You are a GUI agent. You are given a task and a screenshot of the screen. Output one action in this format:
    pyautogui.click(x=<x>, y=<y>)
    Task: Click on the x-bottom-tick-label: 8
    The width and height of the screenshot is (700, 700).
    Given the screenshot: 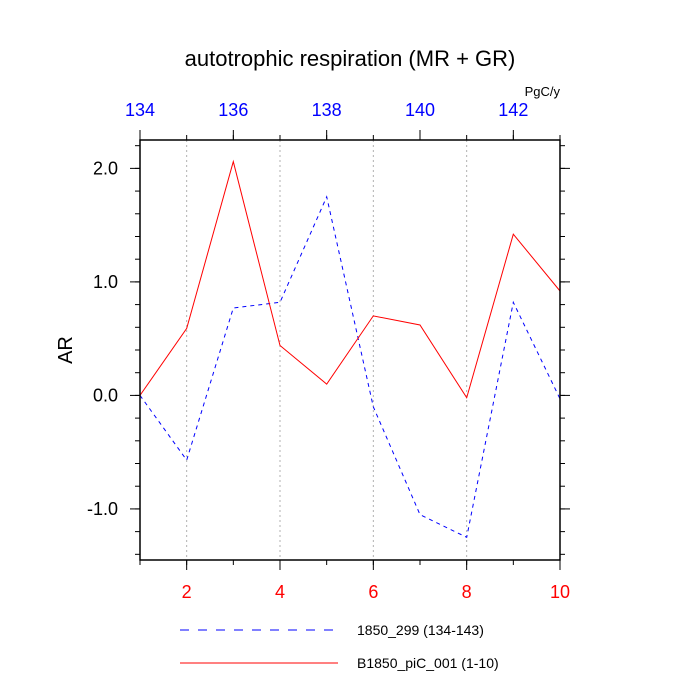 What is the action you would take?
    pyautogui.click(x=467, y=592)
    